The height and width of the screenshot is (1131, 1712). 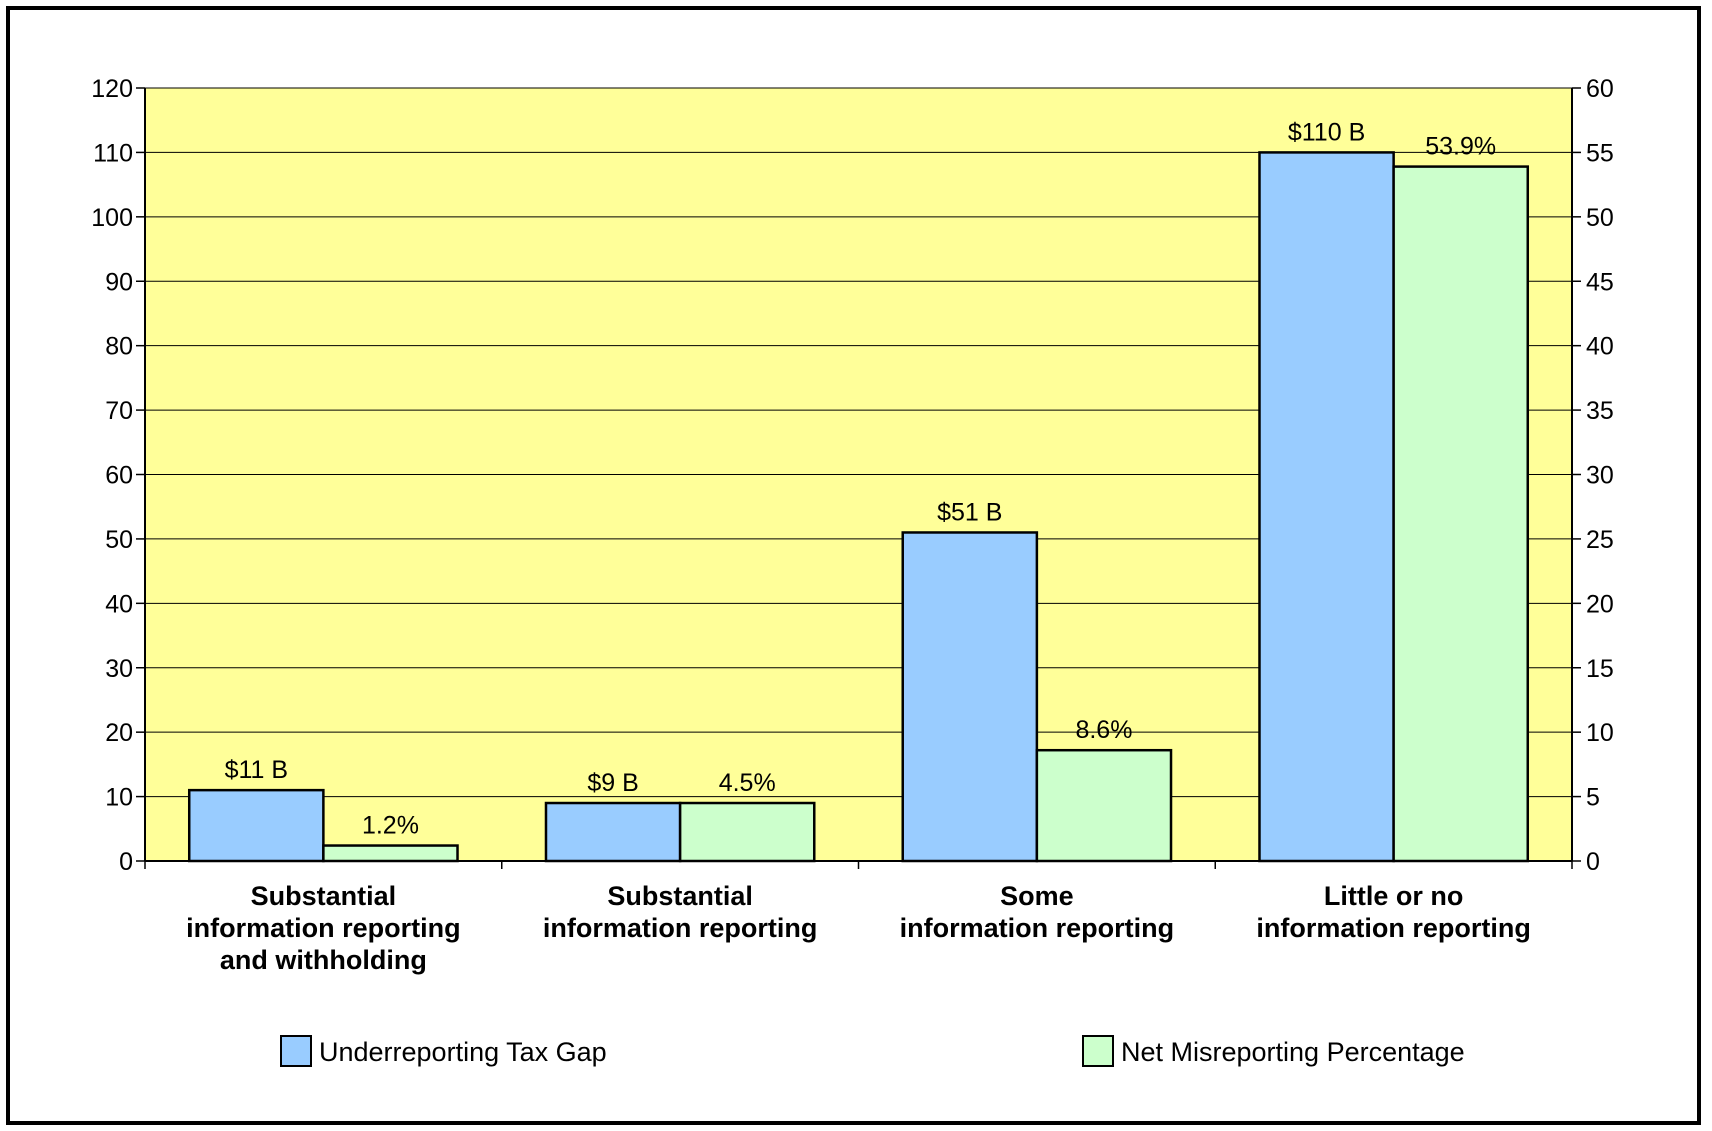 What do you see at coordinates (1293, 1052) in the screenshot?
I see `legend-label: Net Misreporting Percentage` at bounding box center [1293, 1052].